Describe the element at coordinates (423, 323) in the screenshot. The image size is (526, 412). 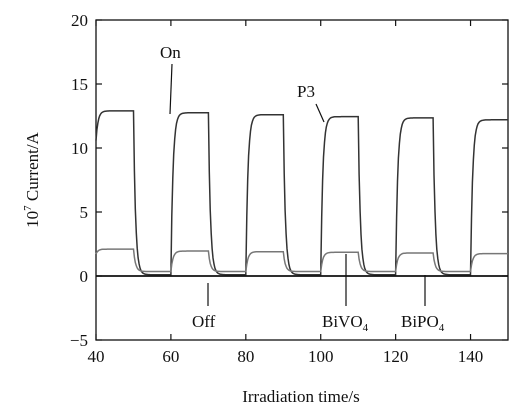
I see `annotation-bipo4: BiPO4` at that location.